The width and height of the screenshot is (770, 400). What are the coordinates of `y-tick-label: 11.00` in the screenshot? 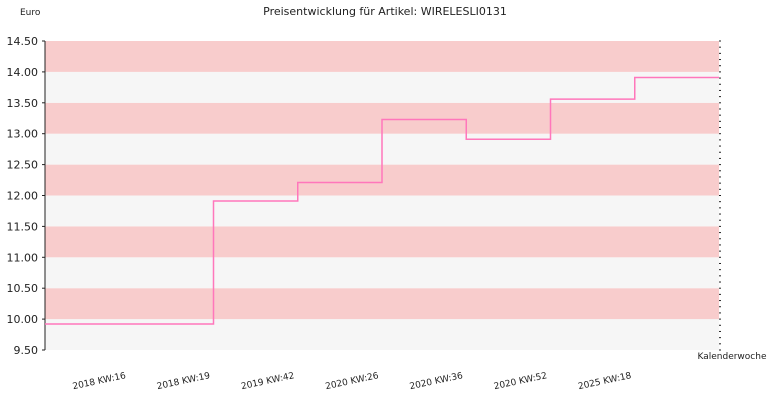 It's located at (23, 257).